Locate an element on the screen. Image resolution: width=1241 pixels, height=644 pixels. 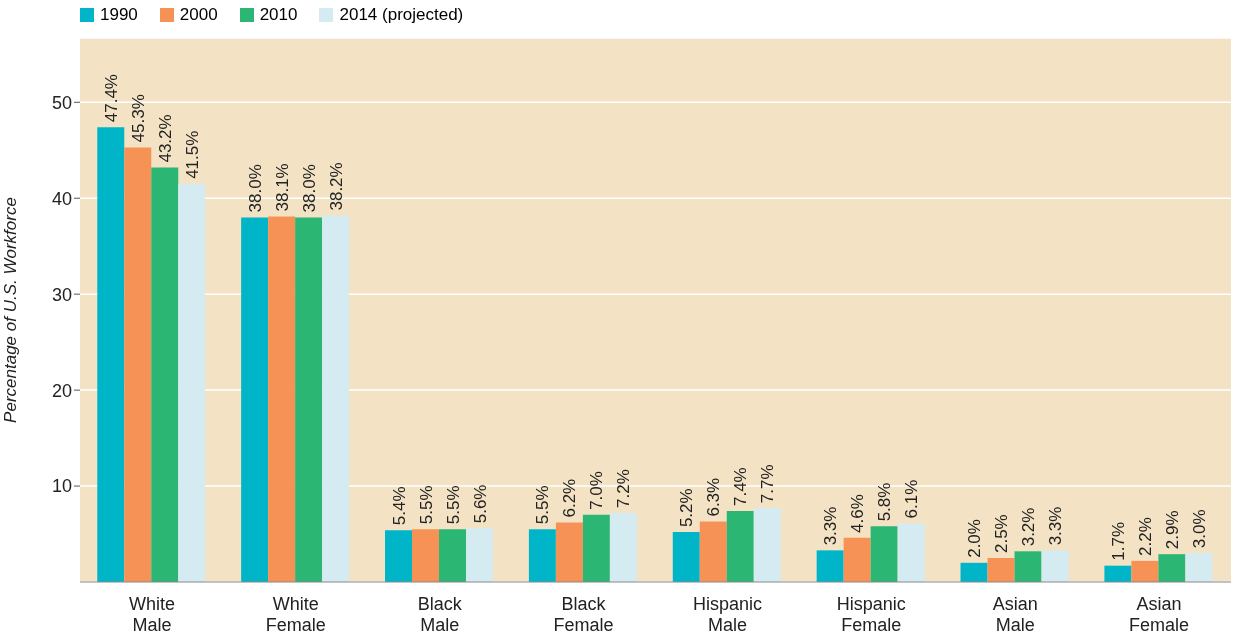
legend-label: 2010 is located at coordinates (278, 15).